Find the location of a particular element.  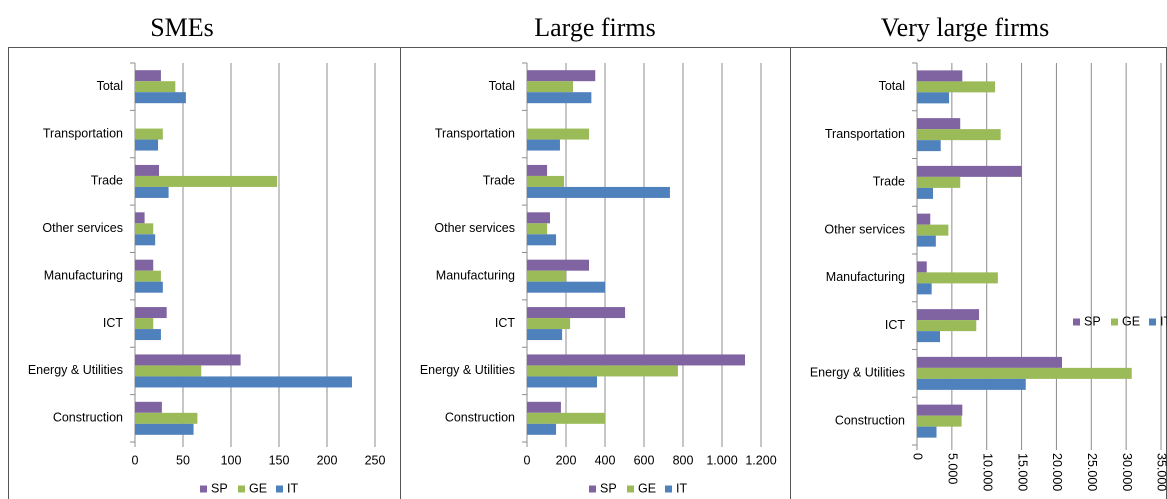

x-tick-label: 600 is located at coordinates (644, 460).